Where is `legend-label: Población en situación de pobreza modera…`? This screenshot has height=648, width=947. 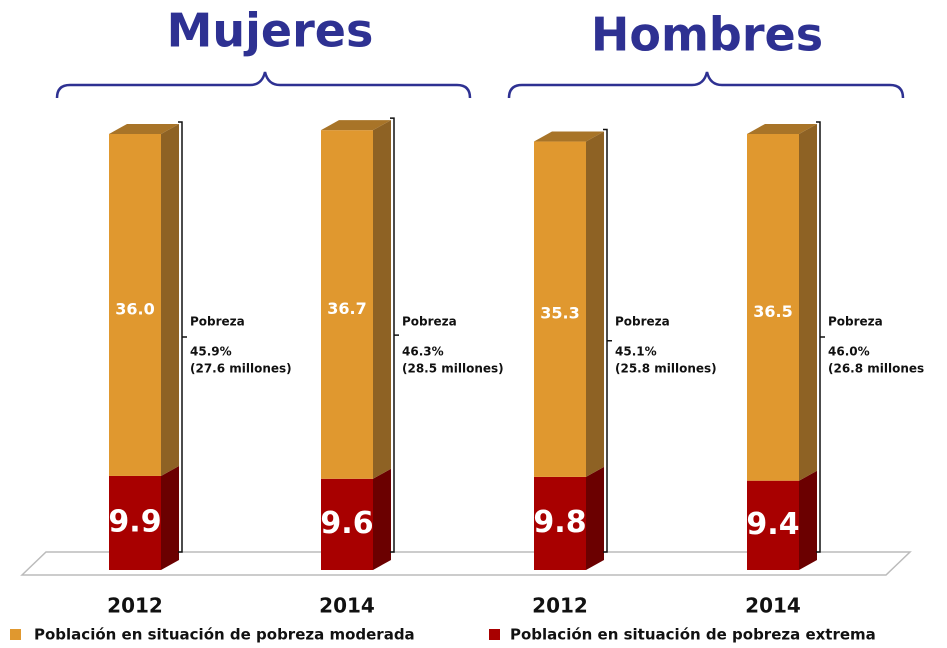
legend-label: Población en situación de pobreza modera… is located at coordinates (224, 635).